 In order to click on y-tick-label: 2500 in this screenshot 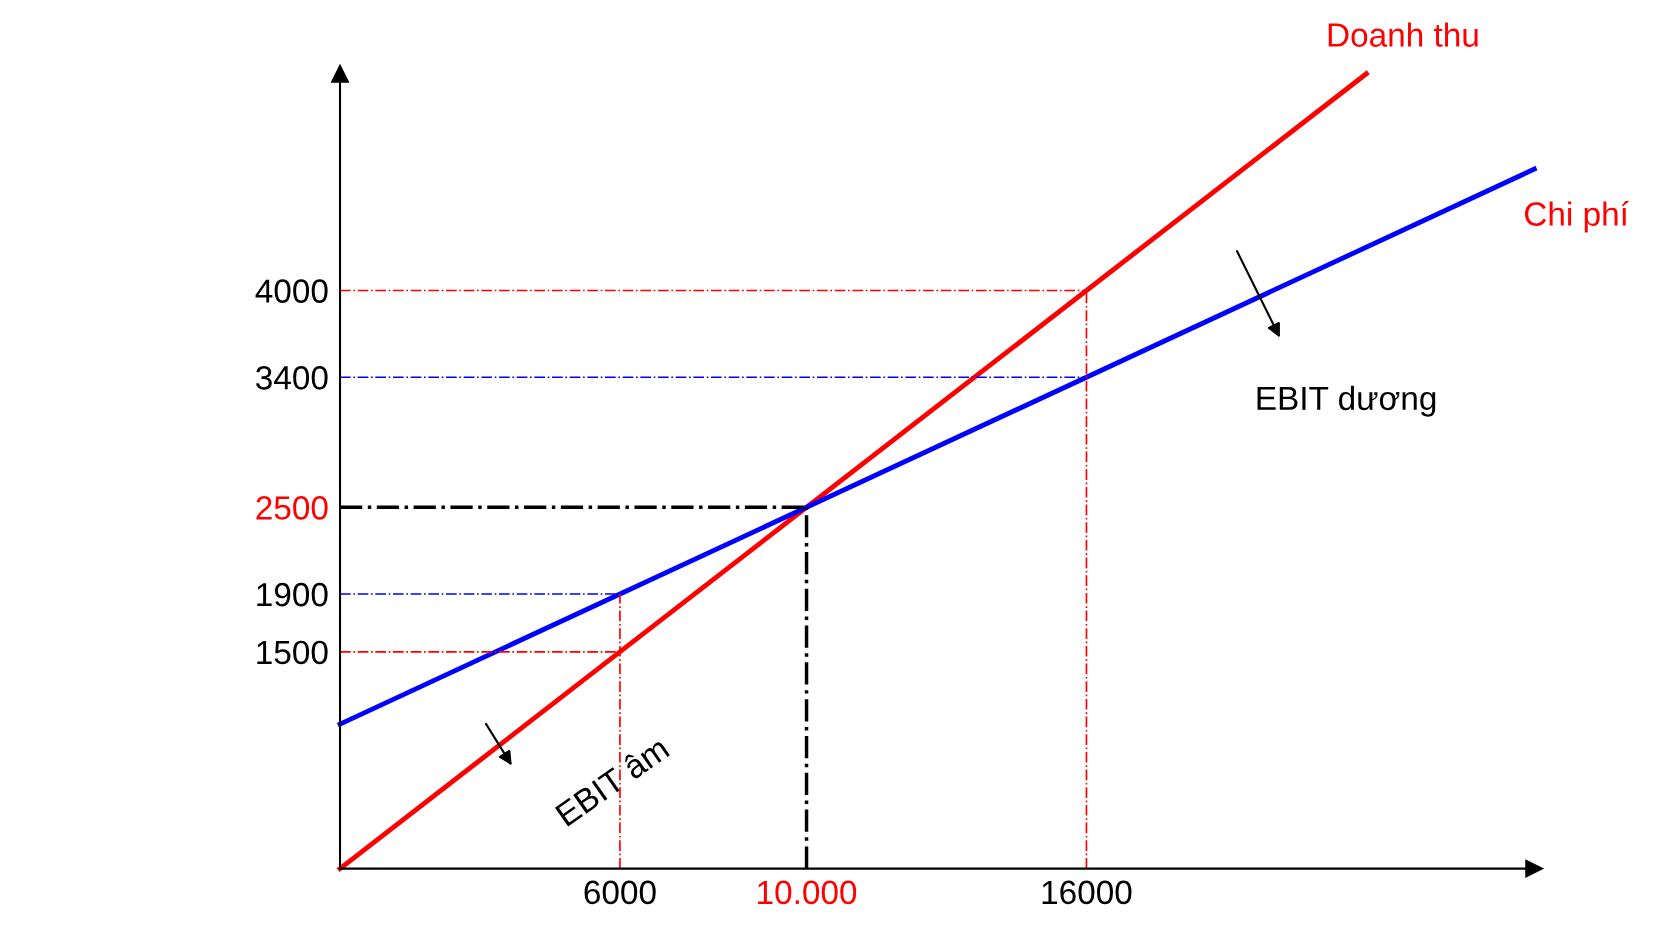, I will do `click(292, 508)`.